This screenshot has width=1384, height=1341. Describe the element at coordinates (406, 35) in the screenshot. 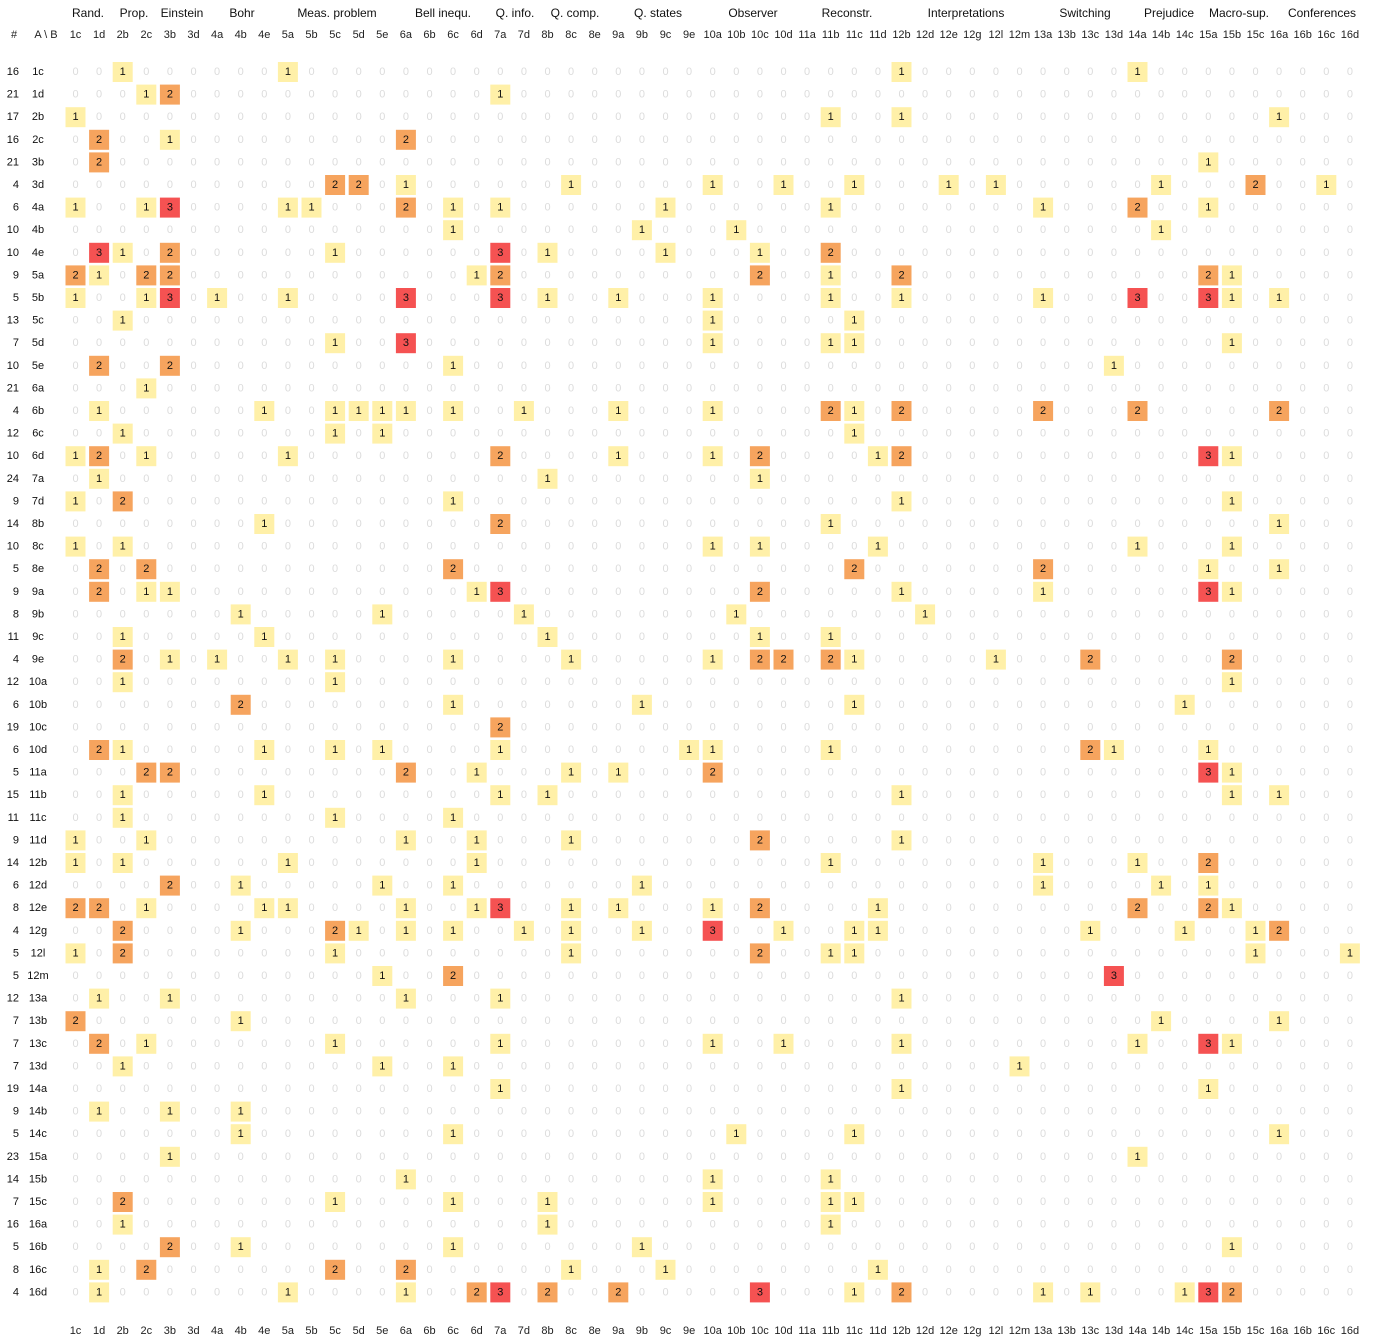

I see `column-label-top: 6a` at that location.